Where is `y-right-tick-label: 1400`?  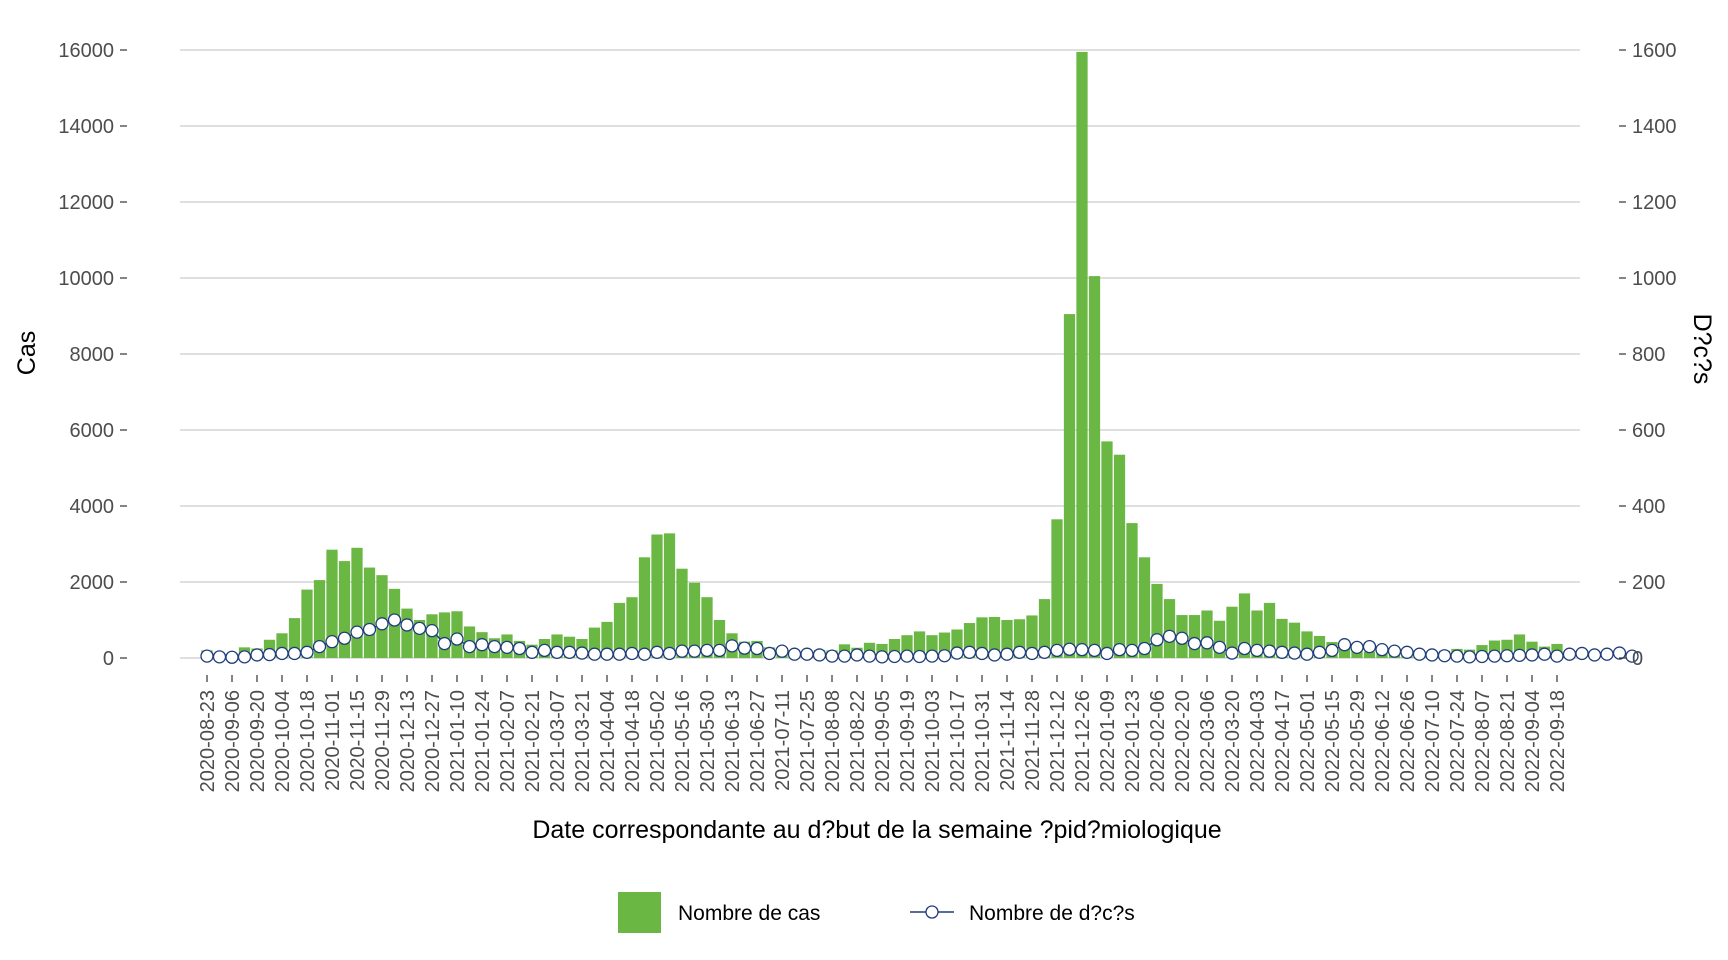
y-right-tick-label: 1400 is located at coordinates (1654, 127).